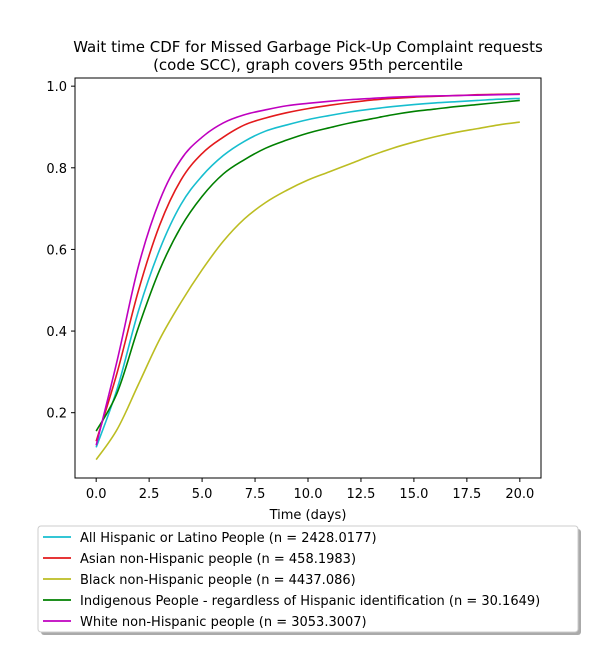 The height and width of the screenshot is (650, 600). I want to click on x-axis-ticks: 0.0 2.5 5.0 7.5 10.0 12.5 15.0 17.5 20.0, so click(310, 490).